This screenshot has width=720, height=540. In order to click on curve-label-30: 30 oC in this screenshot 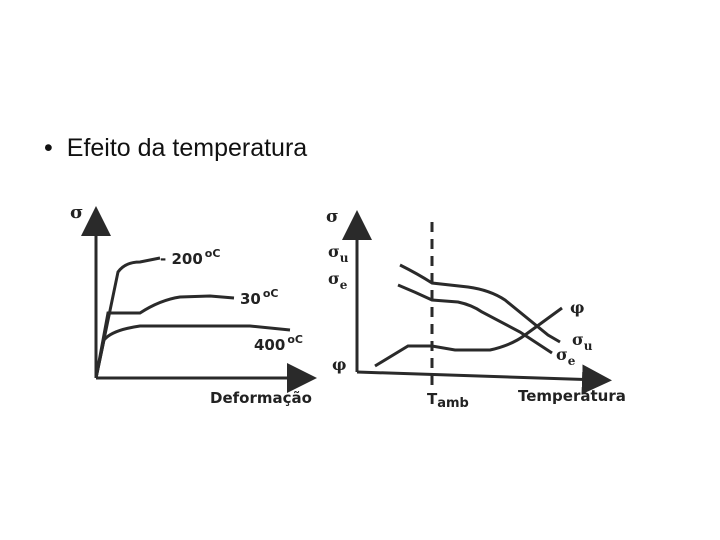, I will do `click(259, 297)`.